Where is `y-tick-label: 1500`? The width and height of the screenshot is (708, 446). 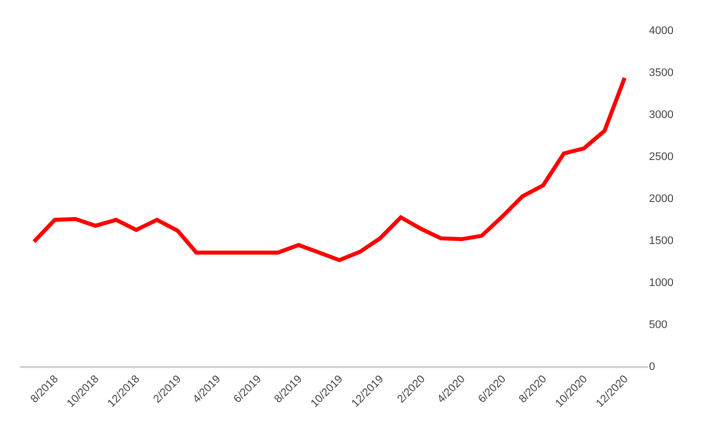
y-tick-label: 1500 is located at coordinates (661, 240).